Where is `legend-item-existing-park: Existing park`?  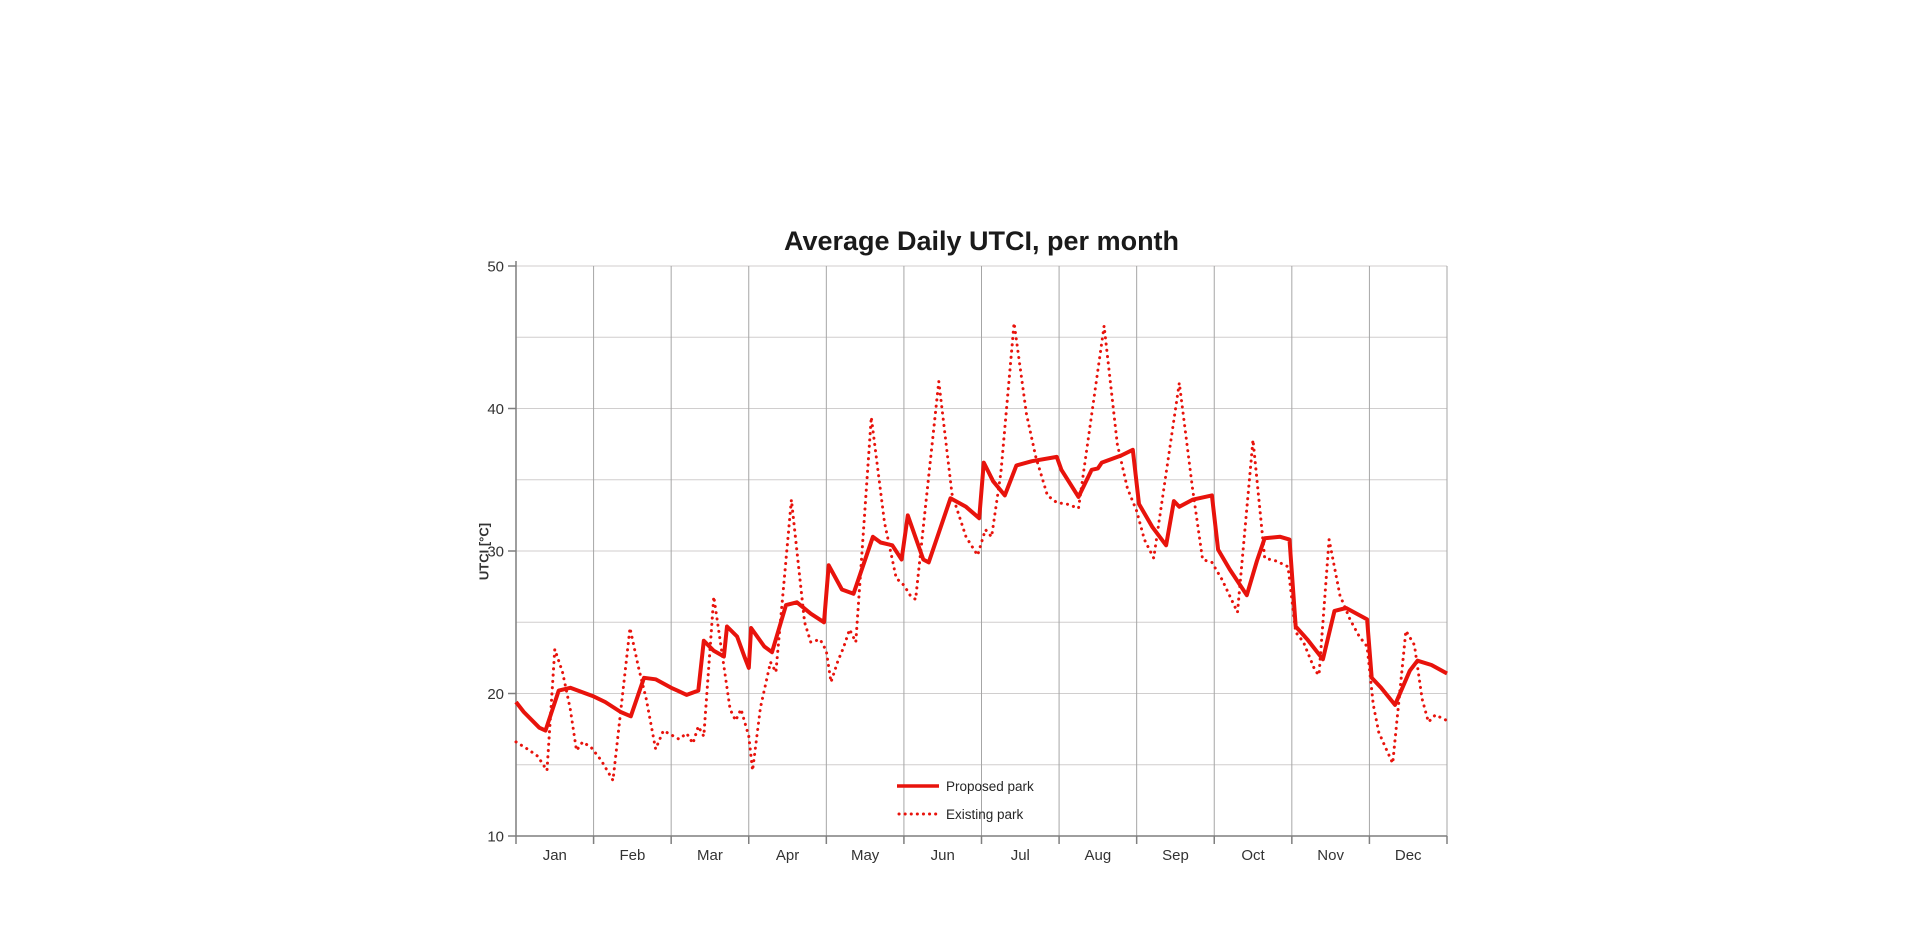
legend-item-existing-park: Existing park is located at coordinates (965, 814).